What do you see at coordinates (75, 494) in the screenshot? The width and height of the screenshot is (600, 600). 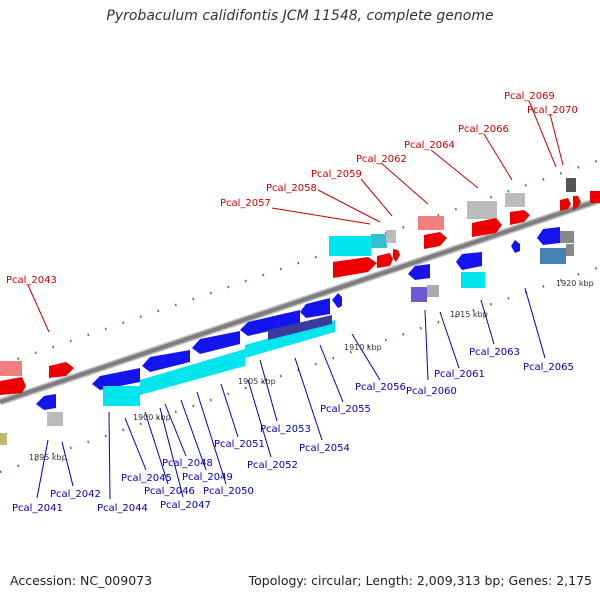 I see `gene-label-2042: Pcal_2042` at bounding box center [75, 494].